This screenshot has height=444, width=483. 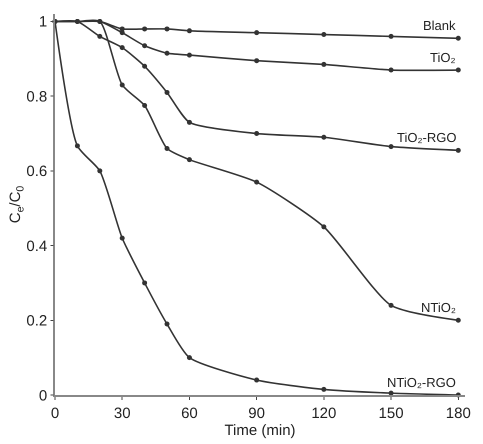 I want to click on y-tick-label: 0.4, so click(x=37, y=246).